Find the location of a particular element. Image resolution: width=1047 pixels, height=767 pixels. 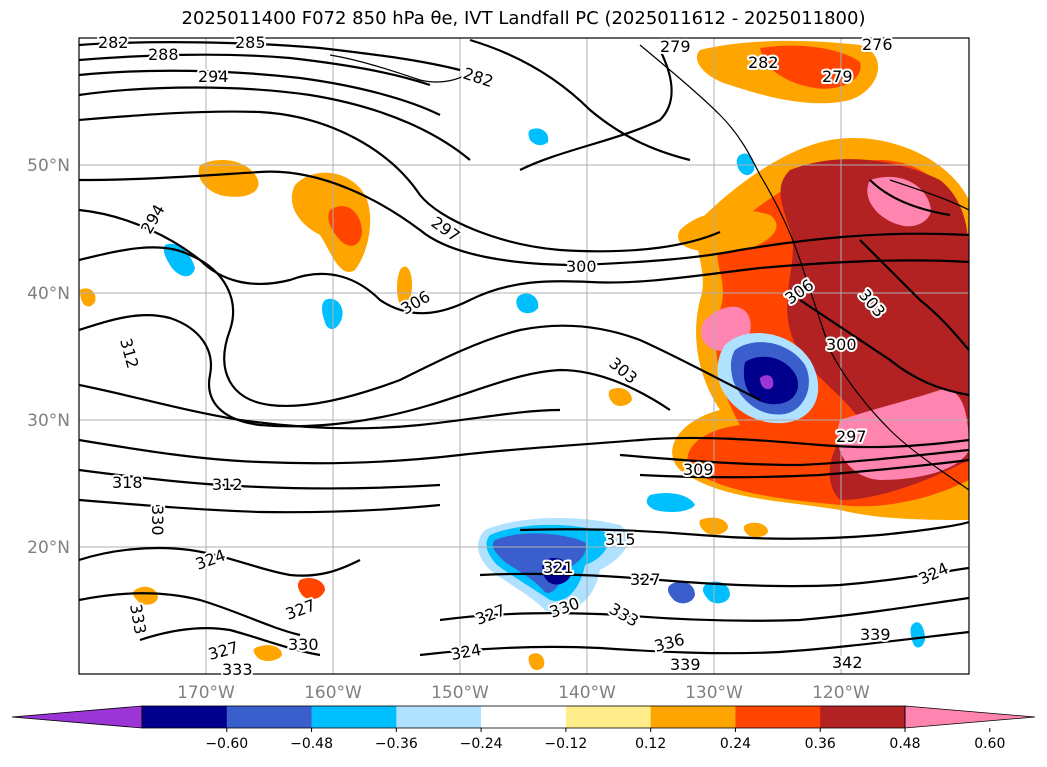

colorbar-tick-label: 0.60 is located at coordinates (989, 744).